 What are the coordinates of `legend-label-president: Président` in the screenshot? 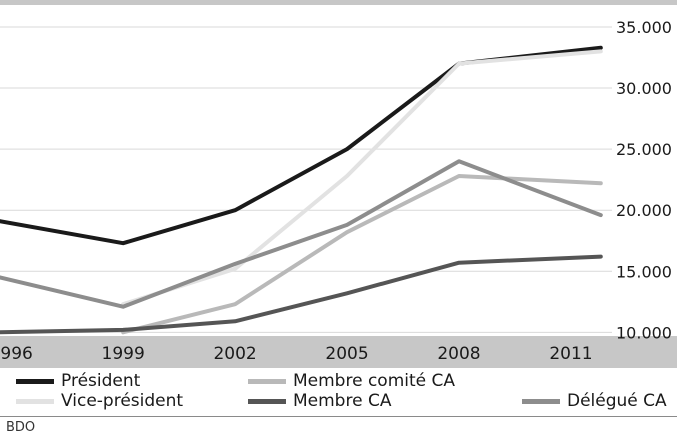 It's located at (101, 381).